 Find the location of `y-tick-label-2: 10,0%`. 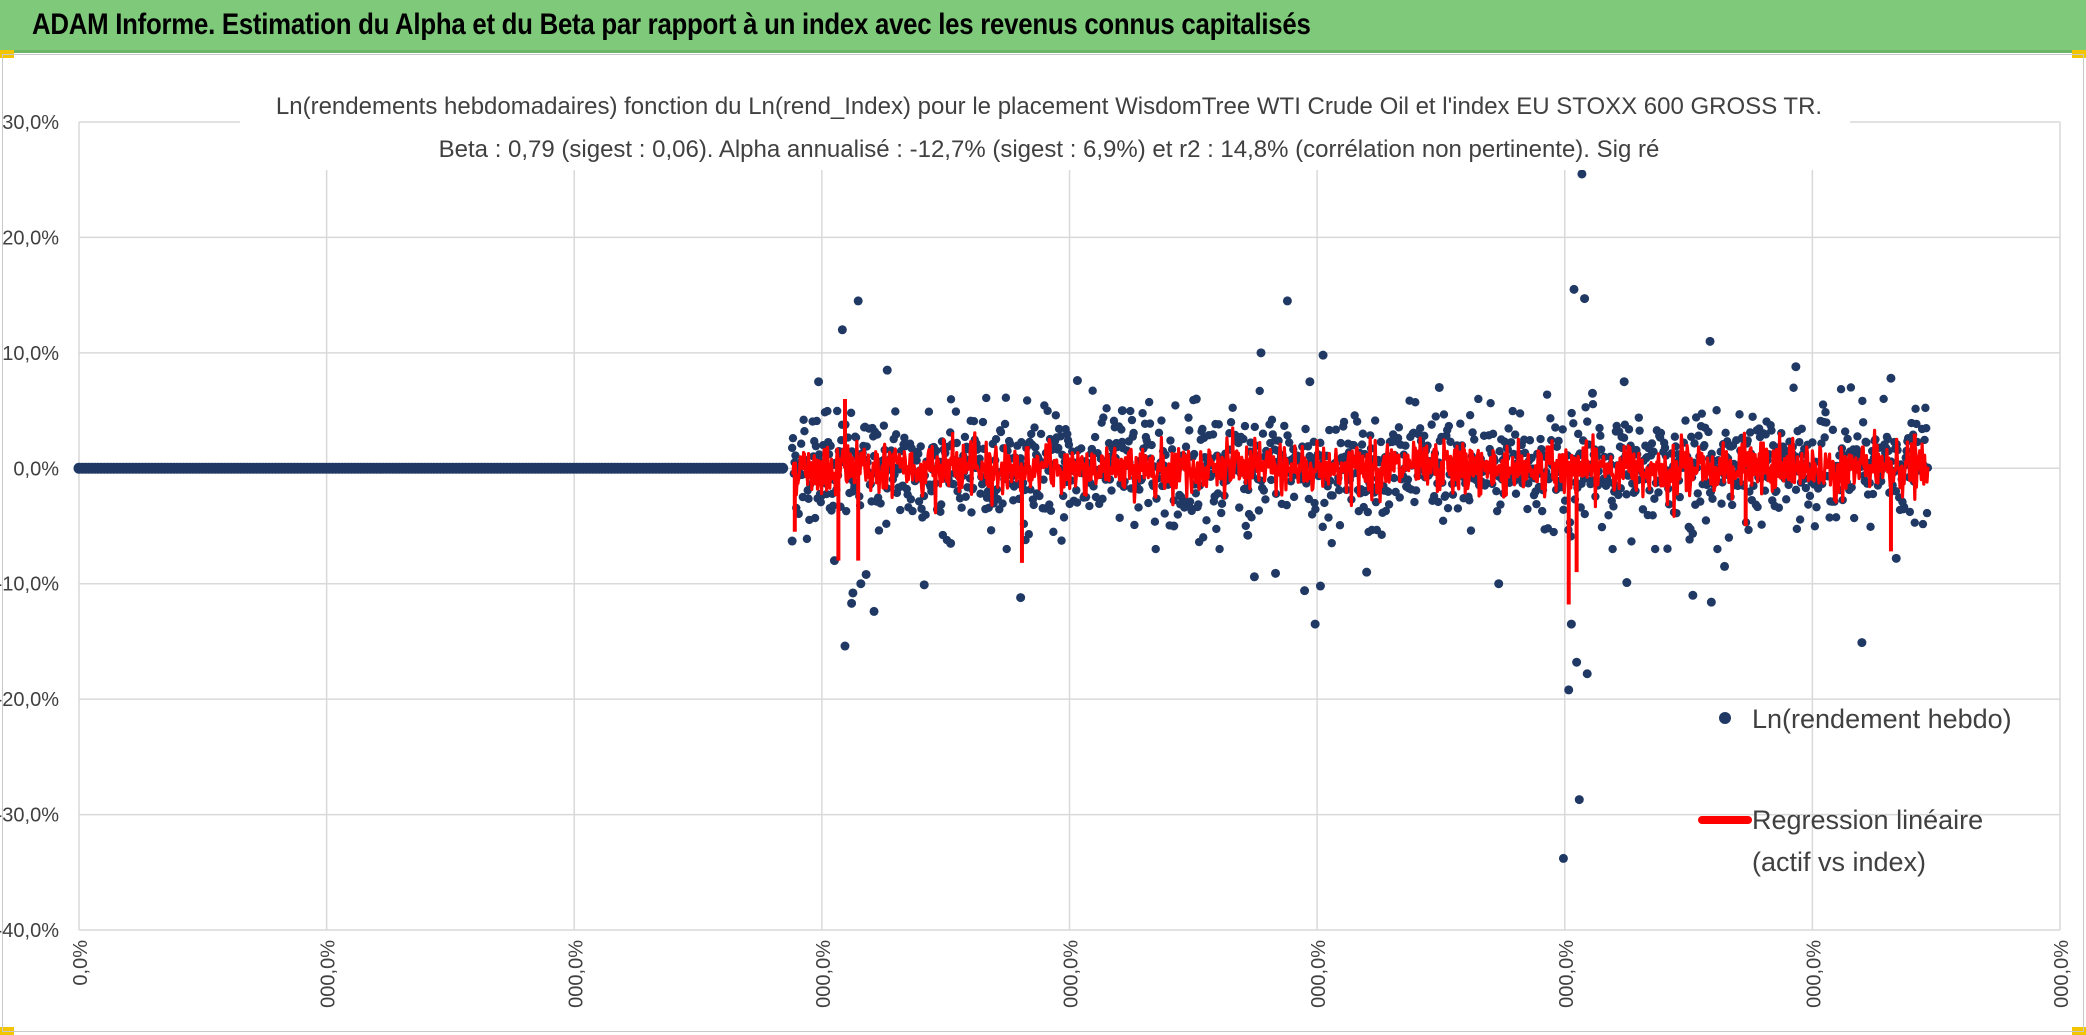

y-tick-label-2: 10,0% is located at coordinates (30, 354).